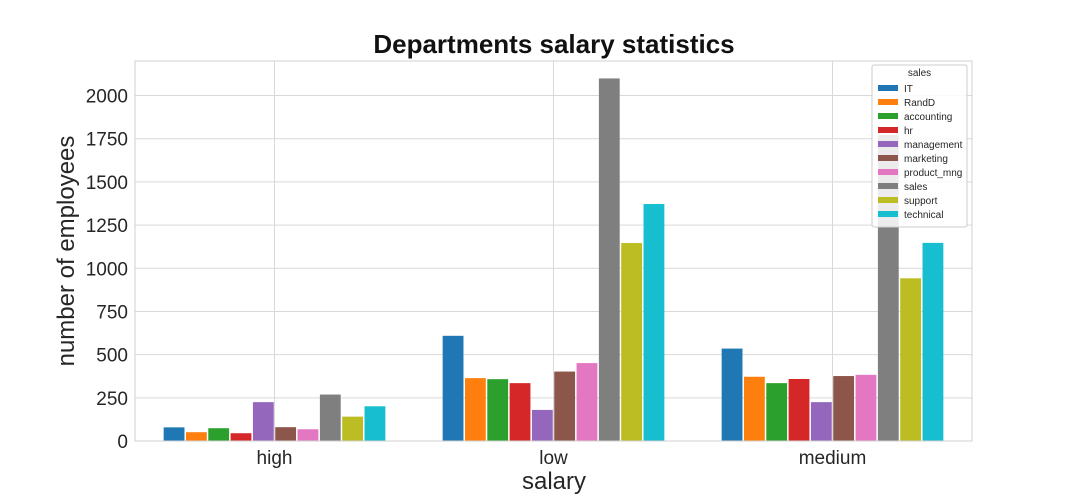 This screenshot has height=504, width=1080. What do you see at coordinates (107, 269) in the screenshot?
I see `y-tick-label: 1000` at bounding box center [107, 269].